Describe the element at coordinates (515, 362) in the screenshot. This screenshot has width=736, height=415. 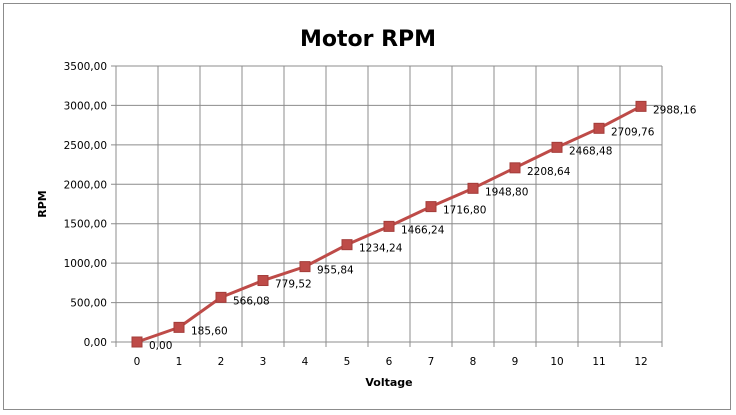
I see `x-tick-label: 9` at that location.